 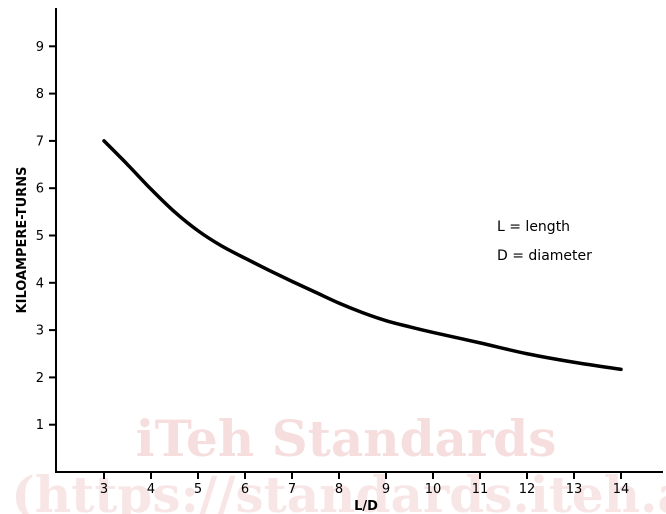 I want to click on y-axis-title: KILOAMPERE-TURNS, so click(x=22, y=240).